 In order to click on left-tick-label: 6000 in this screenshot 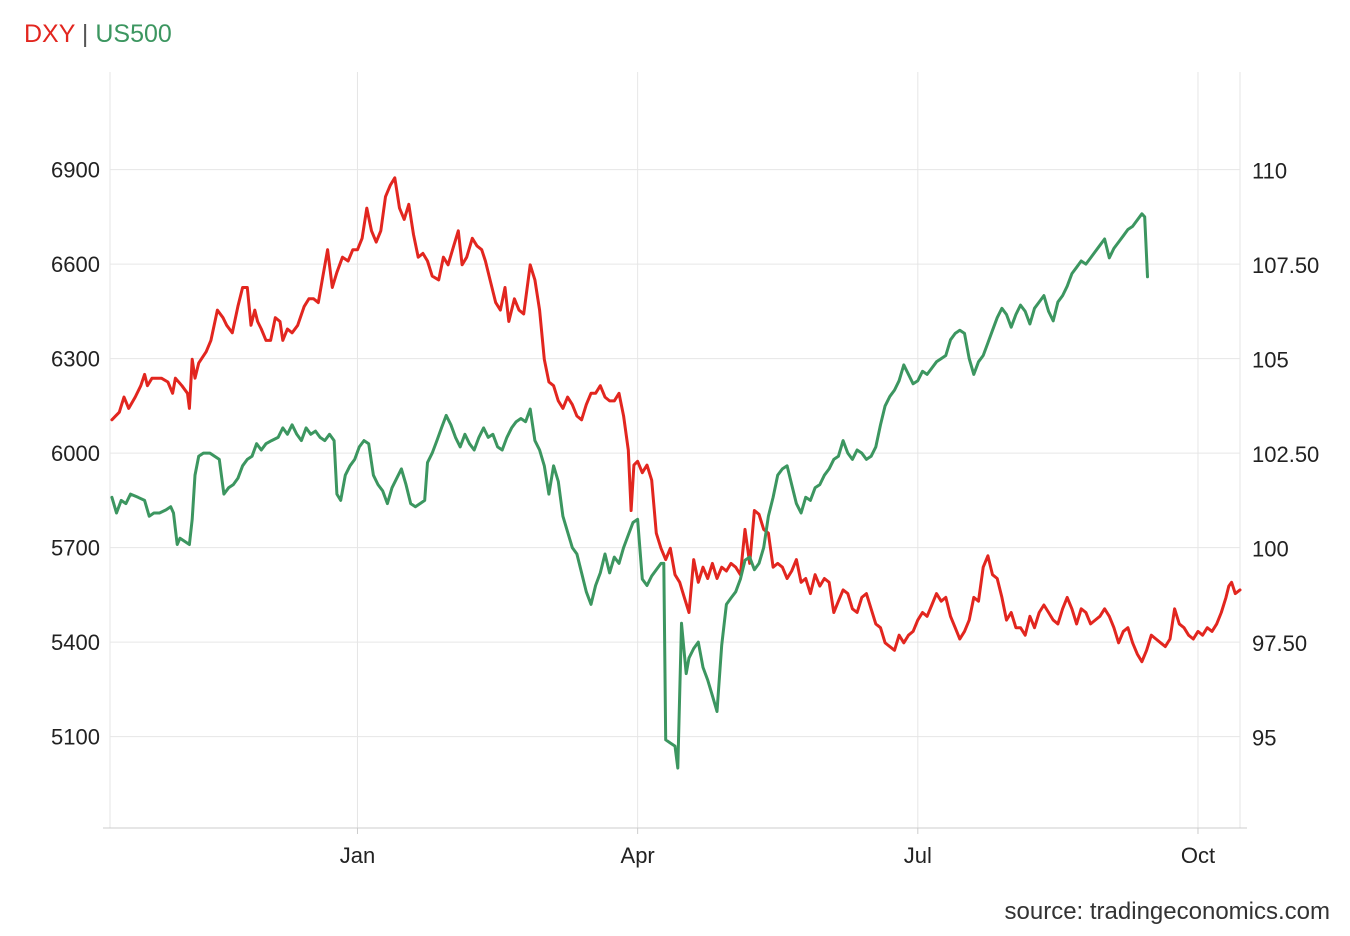, I will do `click(75, 453)`.